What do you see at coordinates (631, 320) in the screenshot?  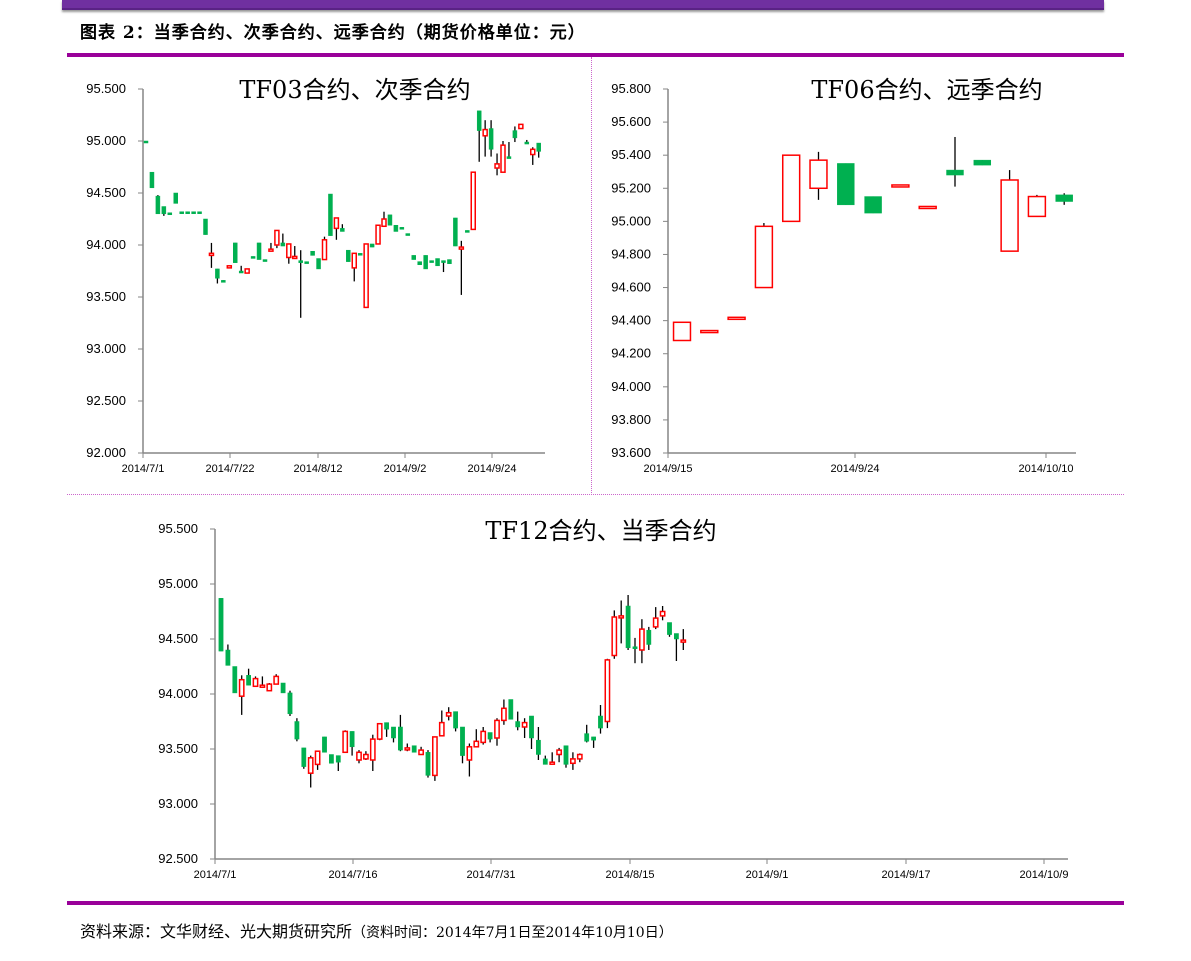 I see `y-tick-label: 94.400` at bounding box center [631, 320].